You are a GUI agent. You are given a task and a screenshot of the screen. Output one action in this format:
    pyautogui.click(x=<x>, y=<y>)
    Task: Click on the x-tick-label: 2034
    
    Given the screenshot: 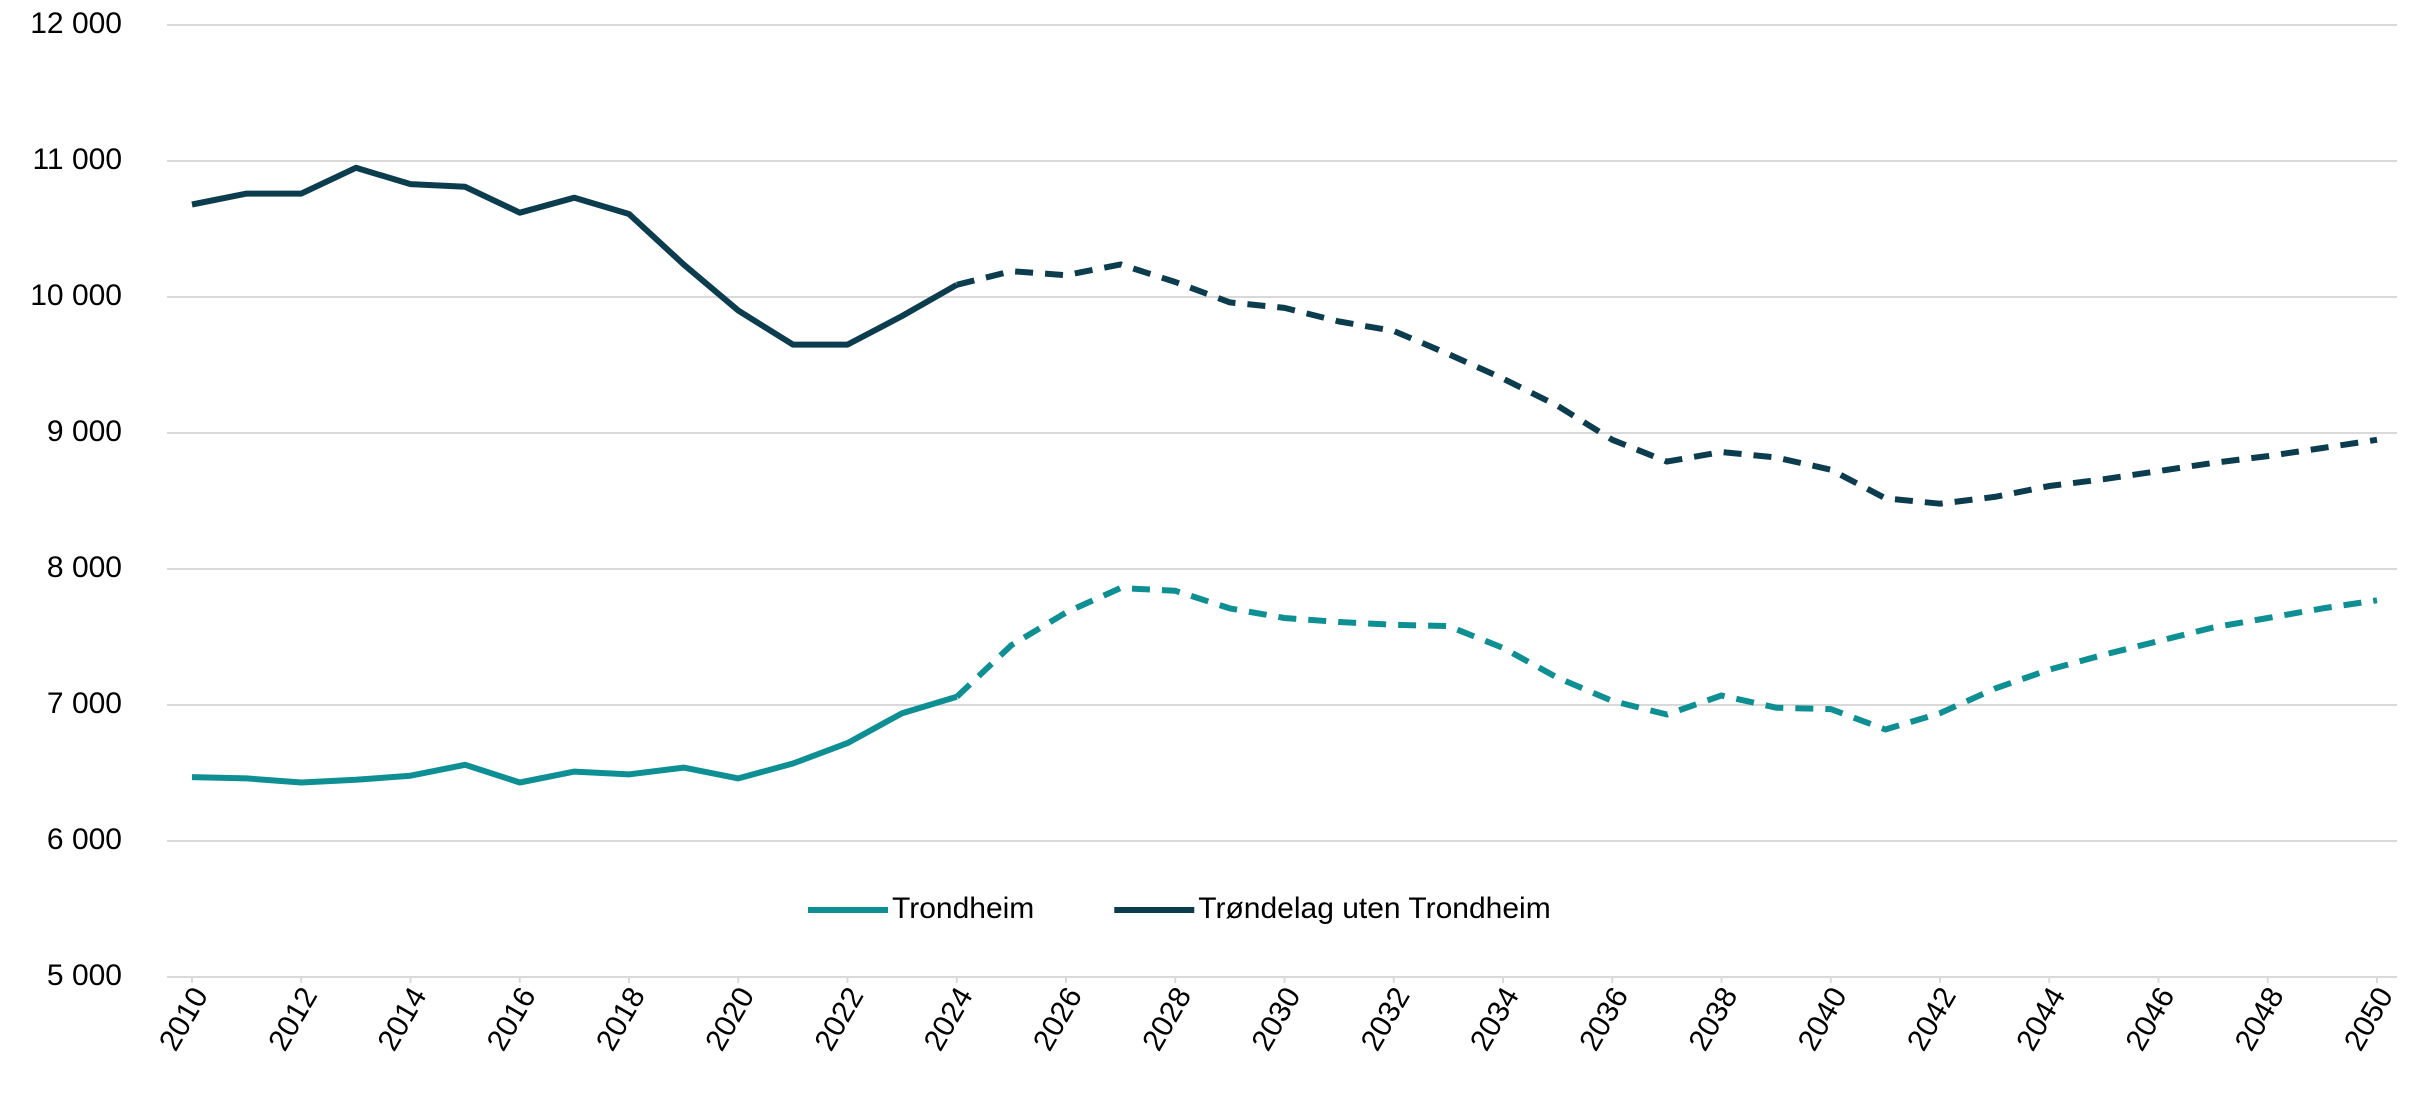 What is the action you would take?
    pyautogui.click(x=1495, y=1019)
    